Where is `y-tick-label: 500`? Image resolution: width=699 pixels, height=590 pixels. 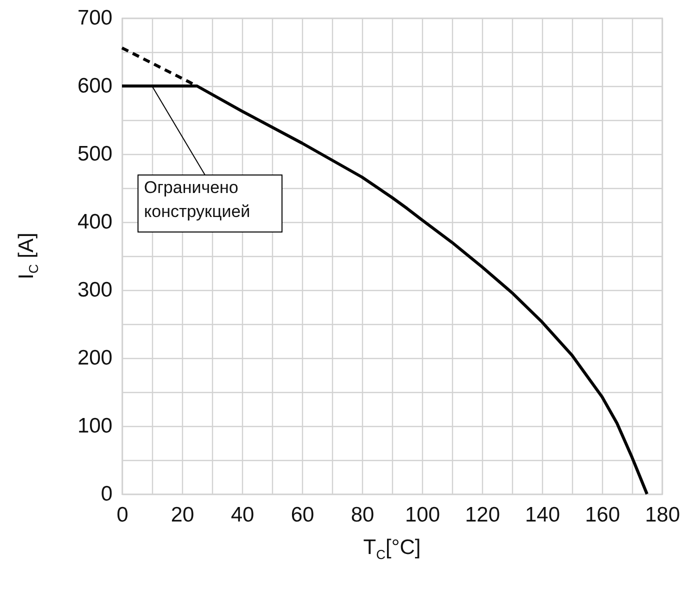
y-tick-label: 500 is located at coordinates (94, 154).